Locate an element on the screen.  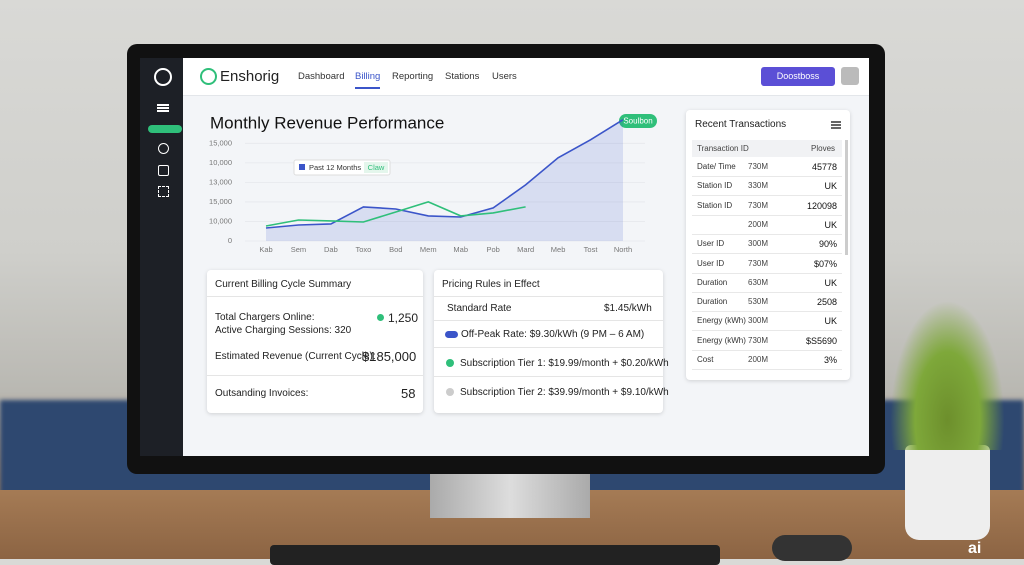
row-value: 45778 is located at coordinates (824, 167).